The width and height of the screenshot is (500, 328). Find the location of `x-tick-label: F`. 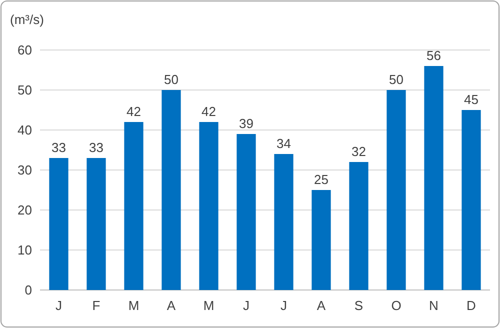

x-tick-label: F is located at coordinates (96, 305).